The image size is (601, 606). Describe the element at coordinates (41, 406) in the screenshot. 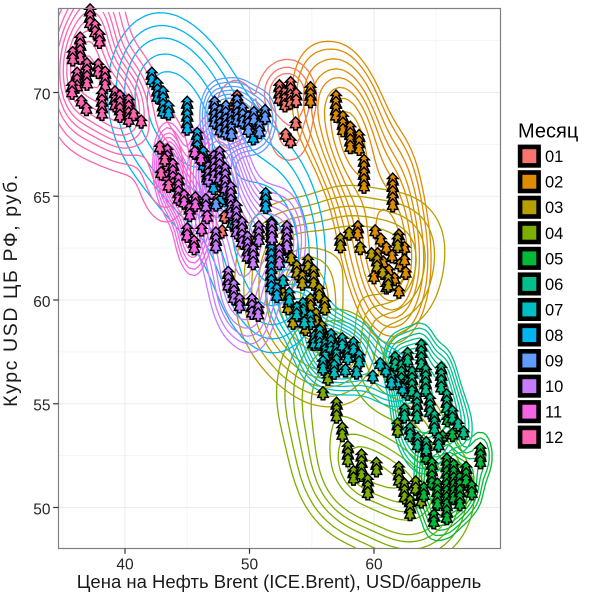

I see `svg-text: 55` at that location.